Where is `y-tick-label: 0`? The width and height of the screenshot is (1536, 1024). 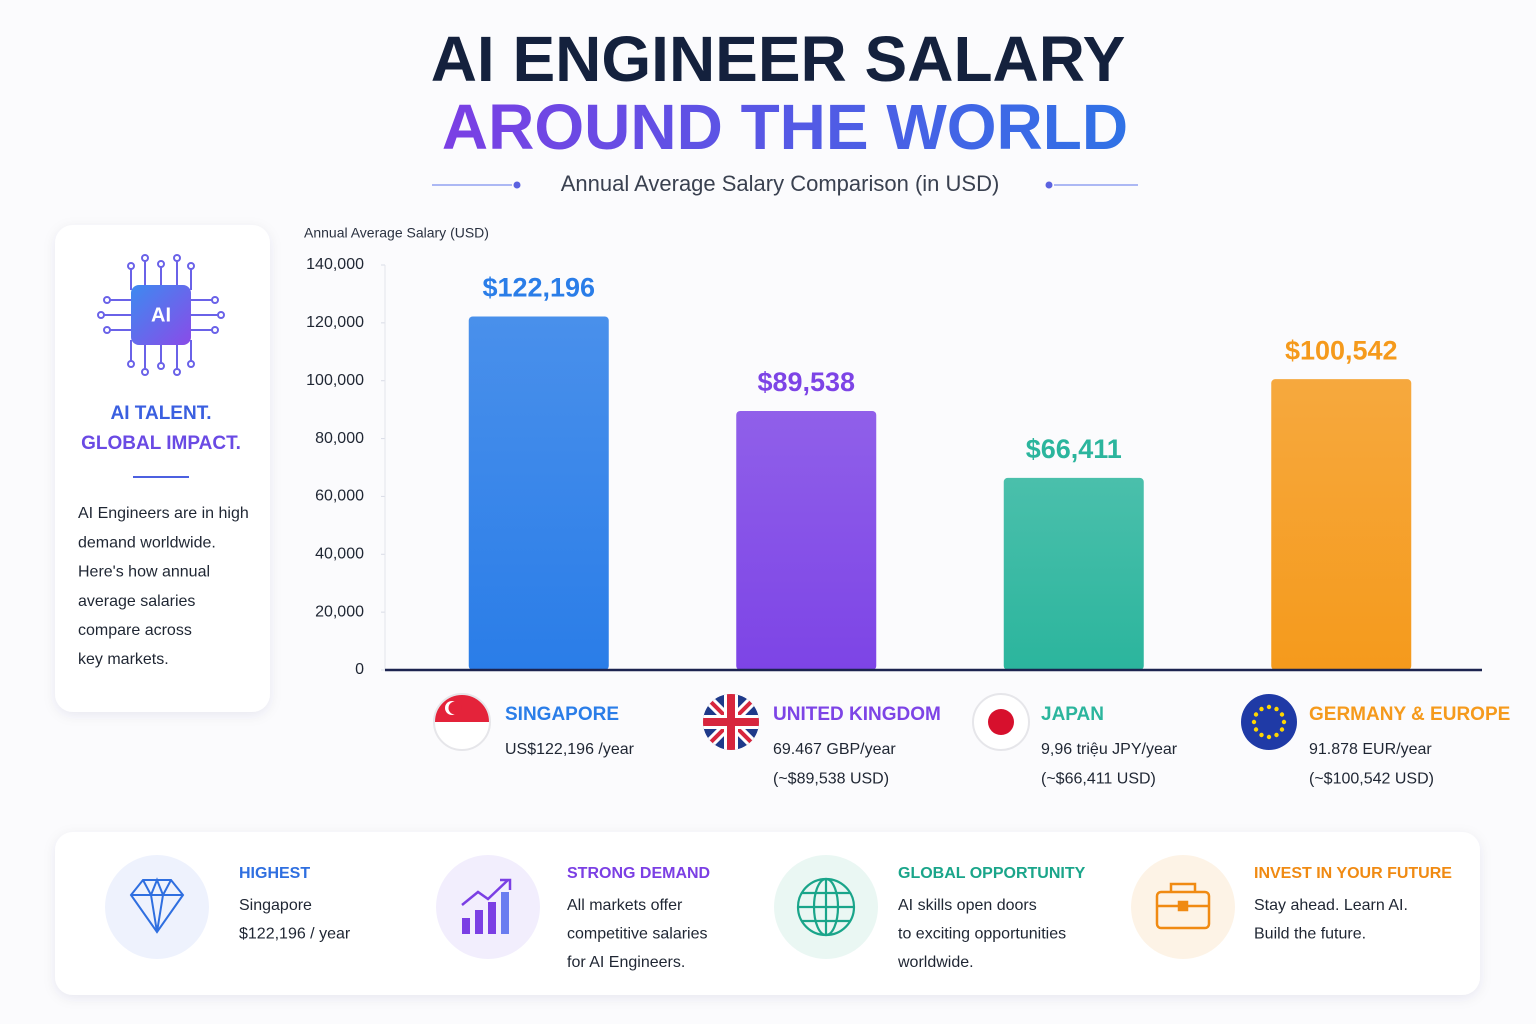 y-tick-label: 0 is located at coordinates (359, 669).